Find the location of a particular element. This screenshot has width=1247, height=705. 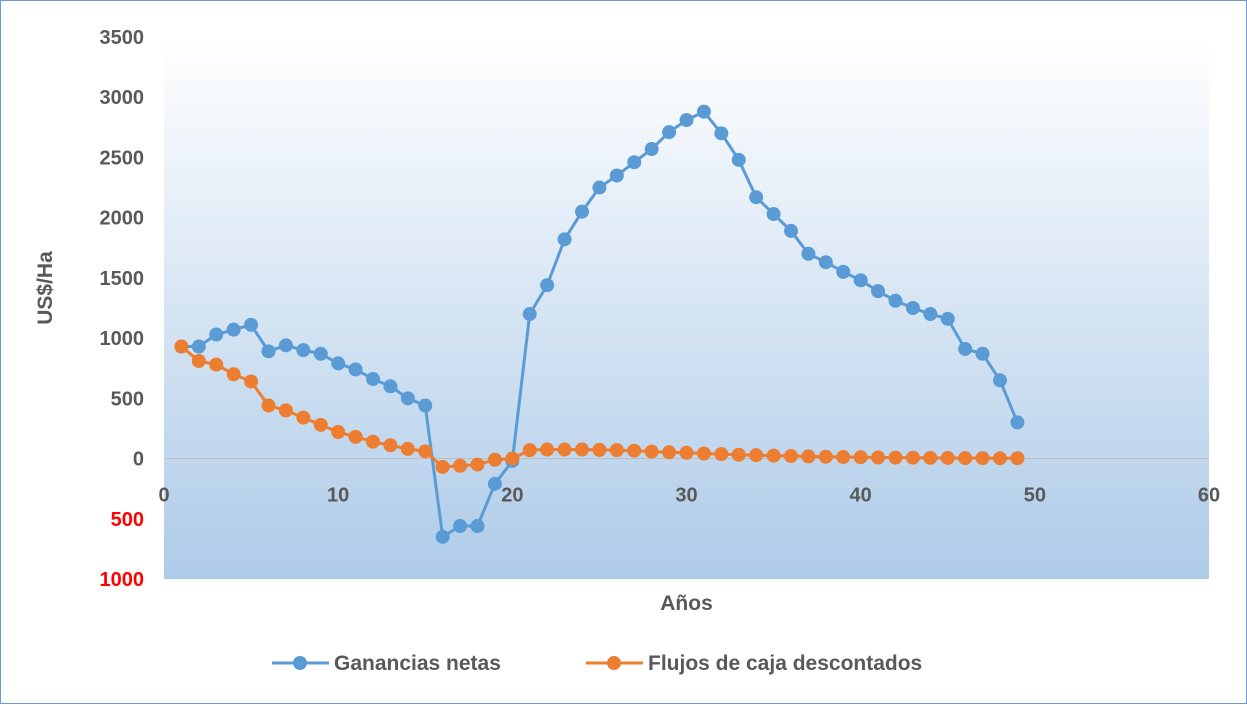

y-tick-label: 2000 is located at coordinates (122, 219).